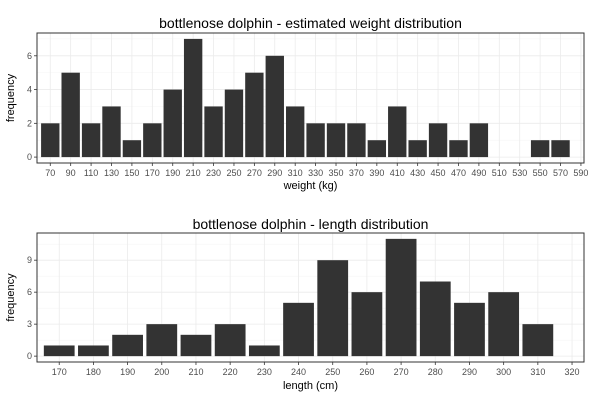  Describe the element at coordinates (572, 372) in the screenshot. I see `x-tick-label: 320` at that location.